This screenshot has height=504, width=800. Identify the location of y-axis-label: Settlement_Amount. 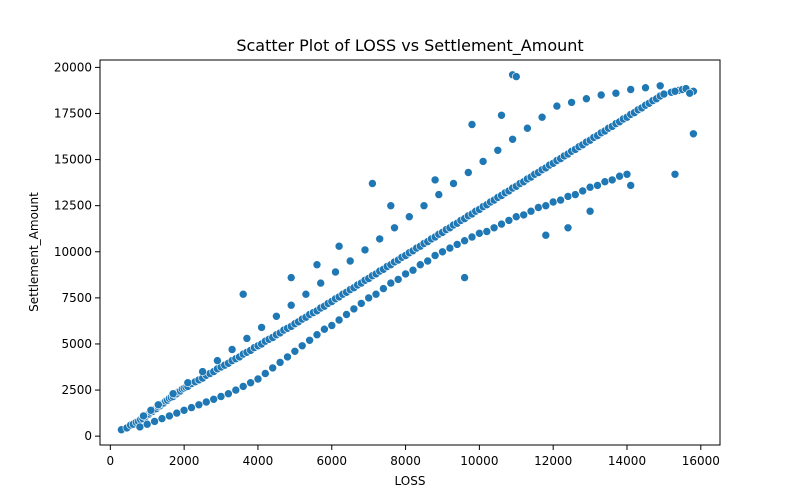
(34, 252).